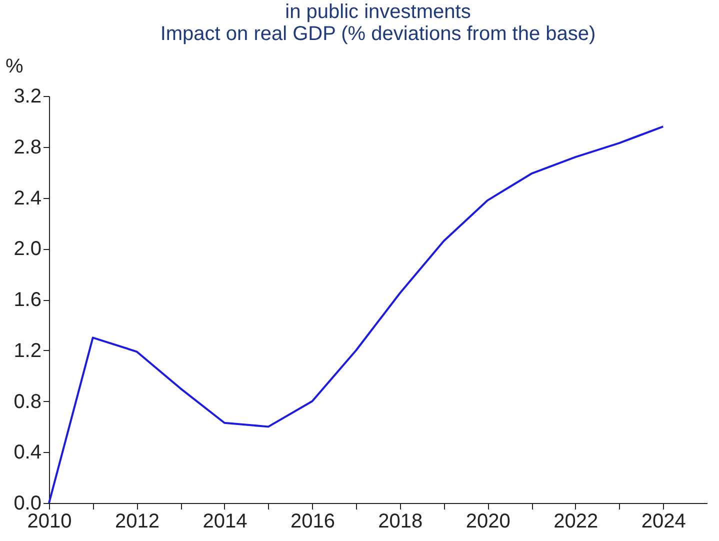 This screenshot has height=541, width=719. I want to click on y-tick-label: 2.8, so click(28, 147).